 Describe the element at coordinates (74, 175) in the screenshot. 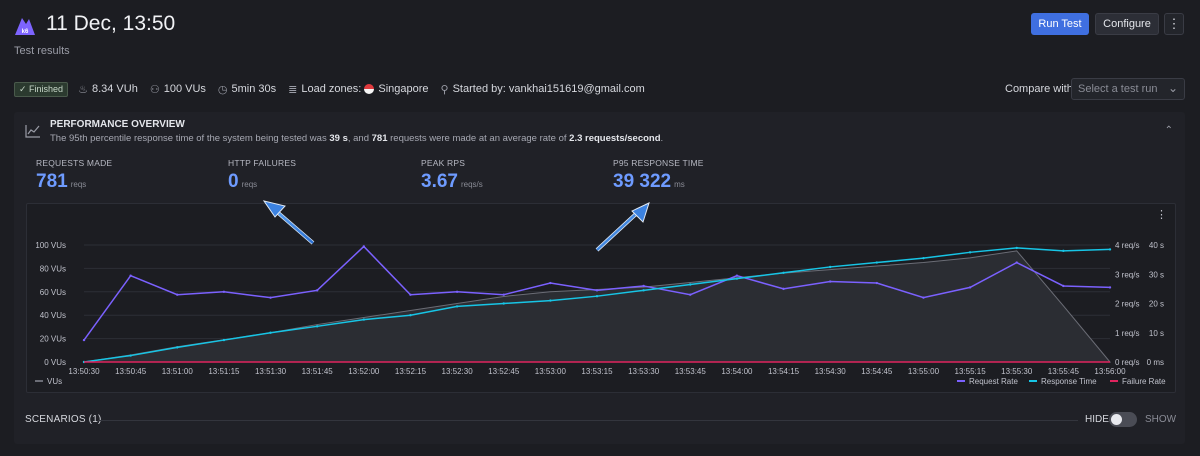

I see `stat-requests-made: REQUESTS MADE 781 reqs` at that location.